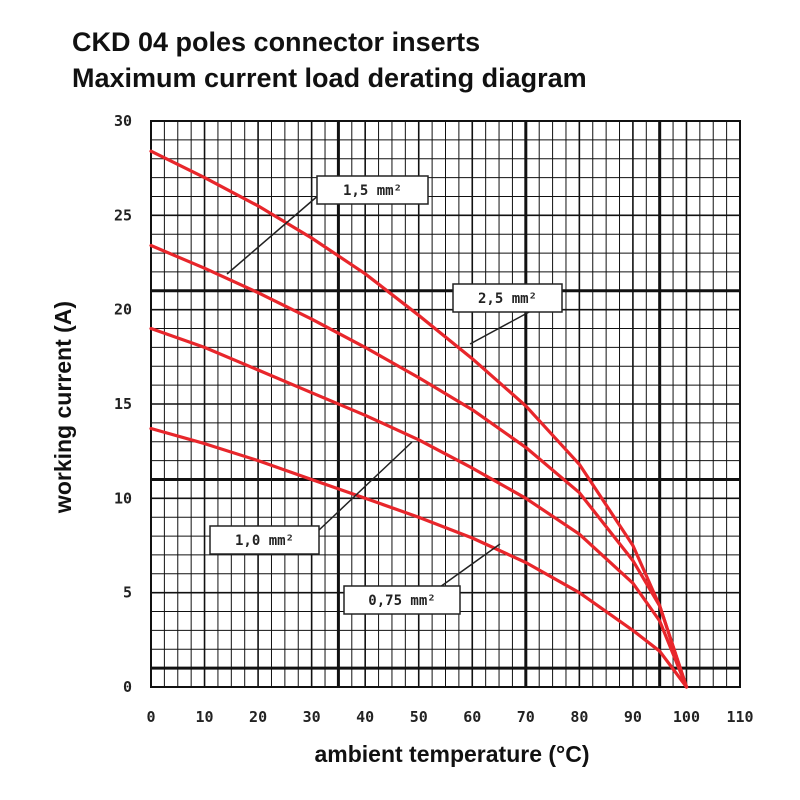  Describe the element at coordinates (123, 121) in the screenshot. I see `y-tick-label: 30` at that location.